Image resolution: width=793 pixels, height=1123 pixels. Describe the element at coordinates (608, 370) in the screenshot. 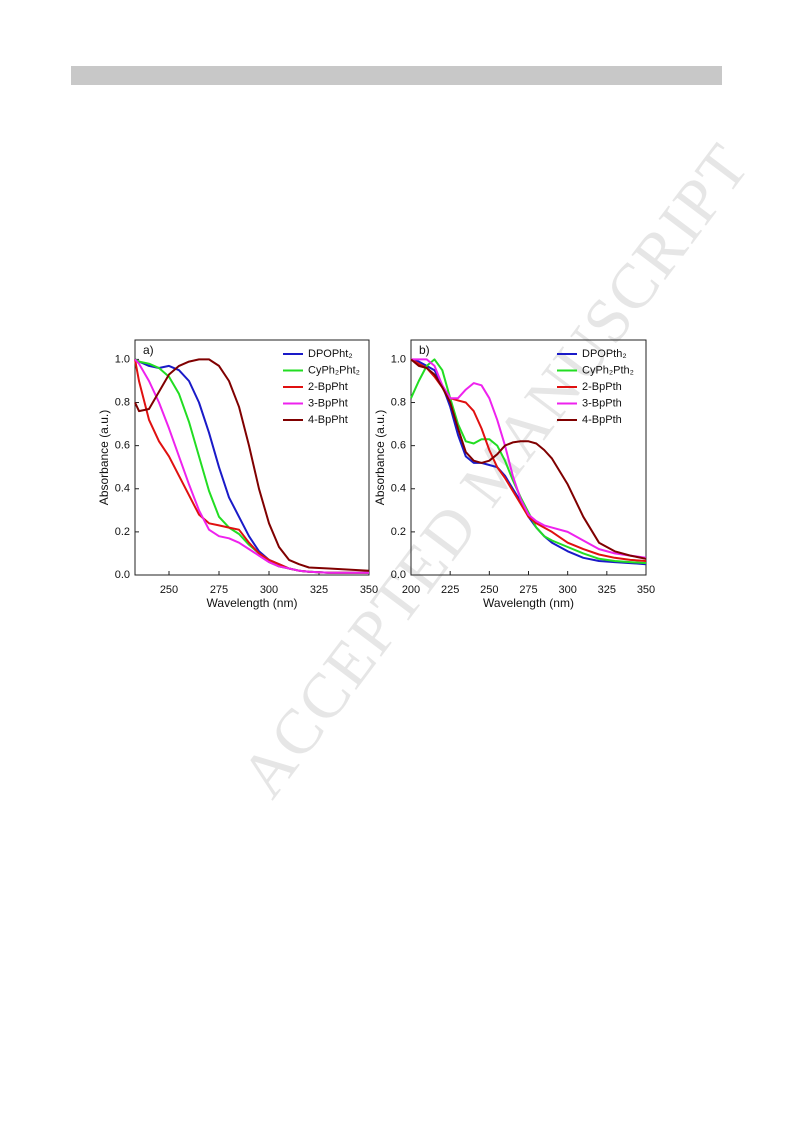

I see `legend-label: CyPh₂Pth₂` at that location.